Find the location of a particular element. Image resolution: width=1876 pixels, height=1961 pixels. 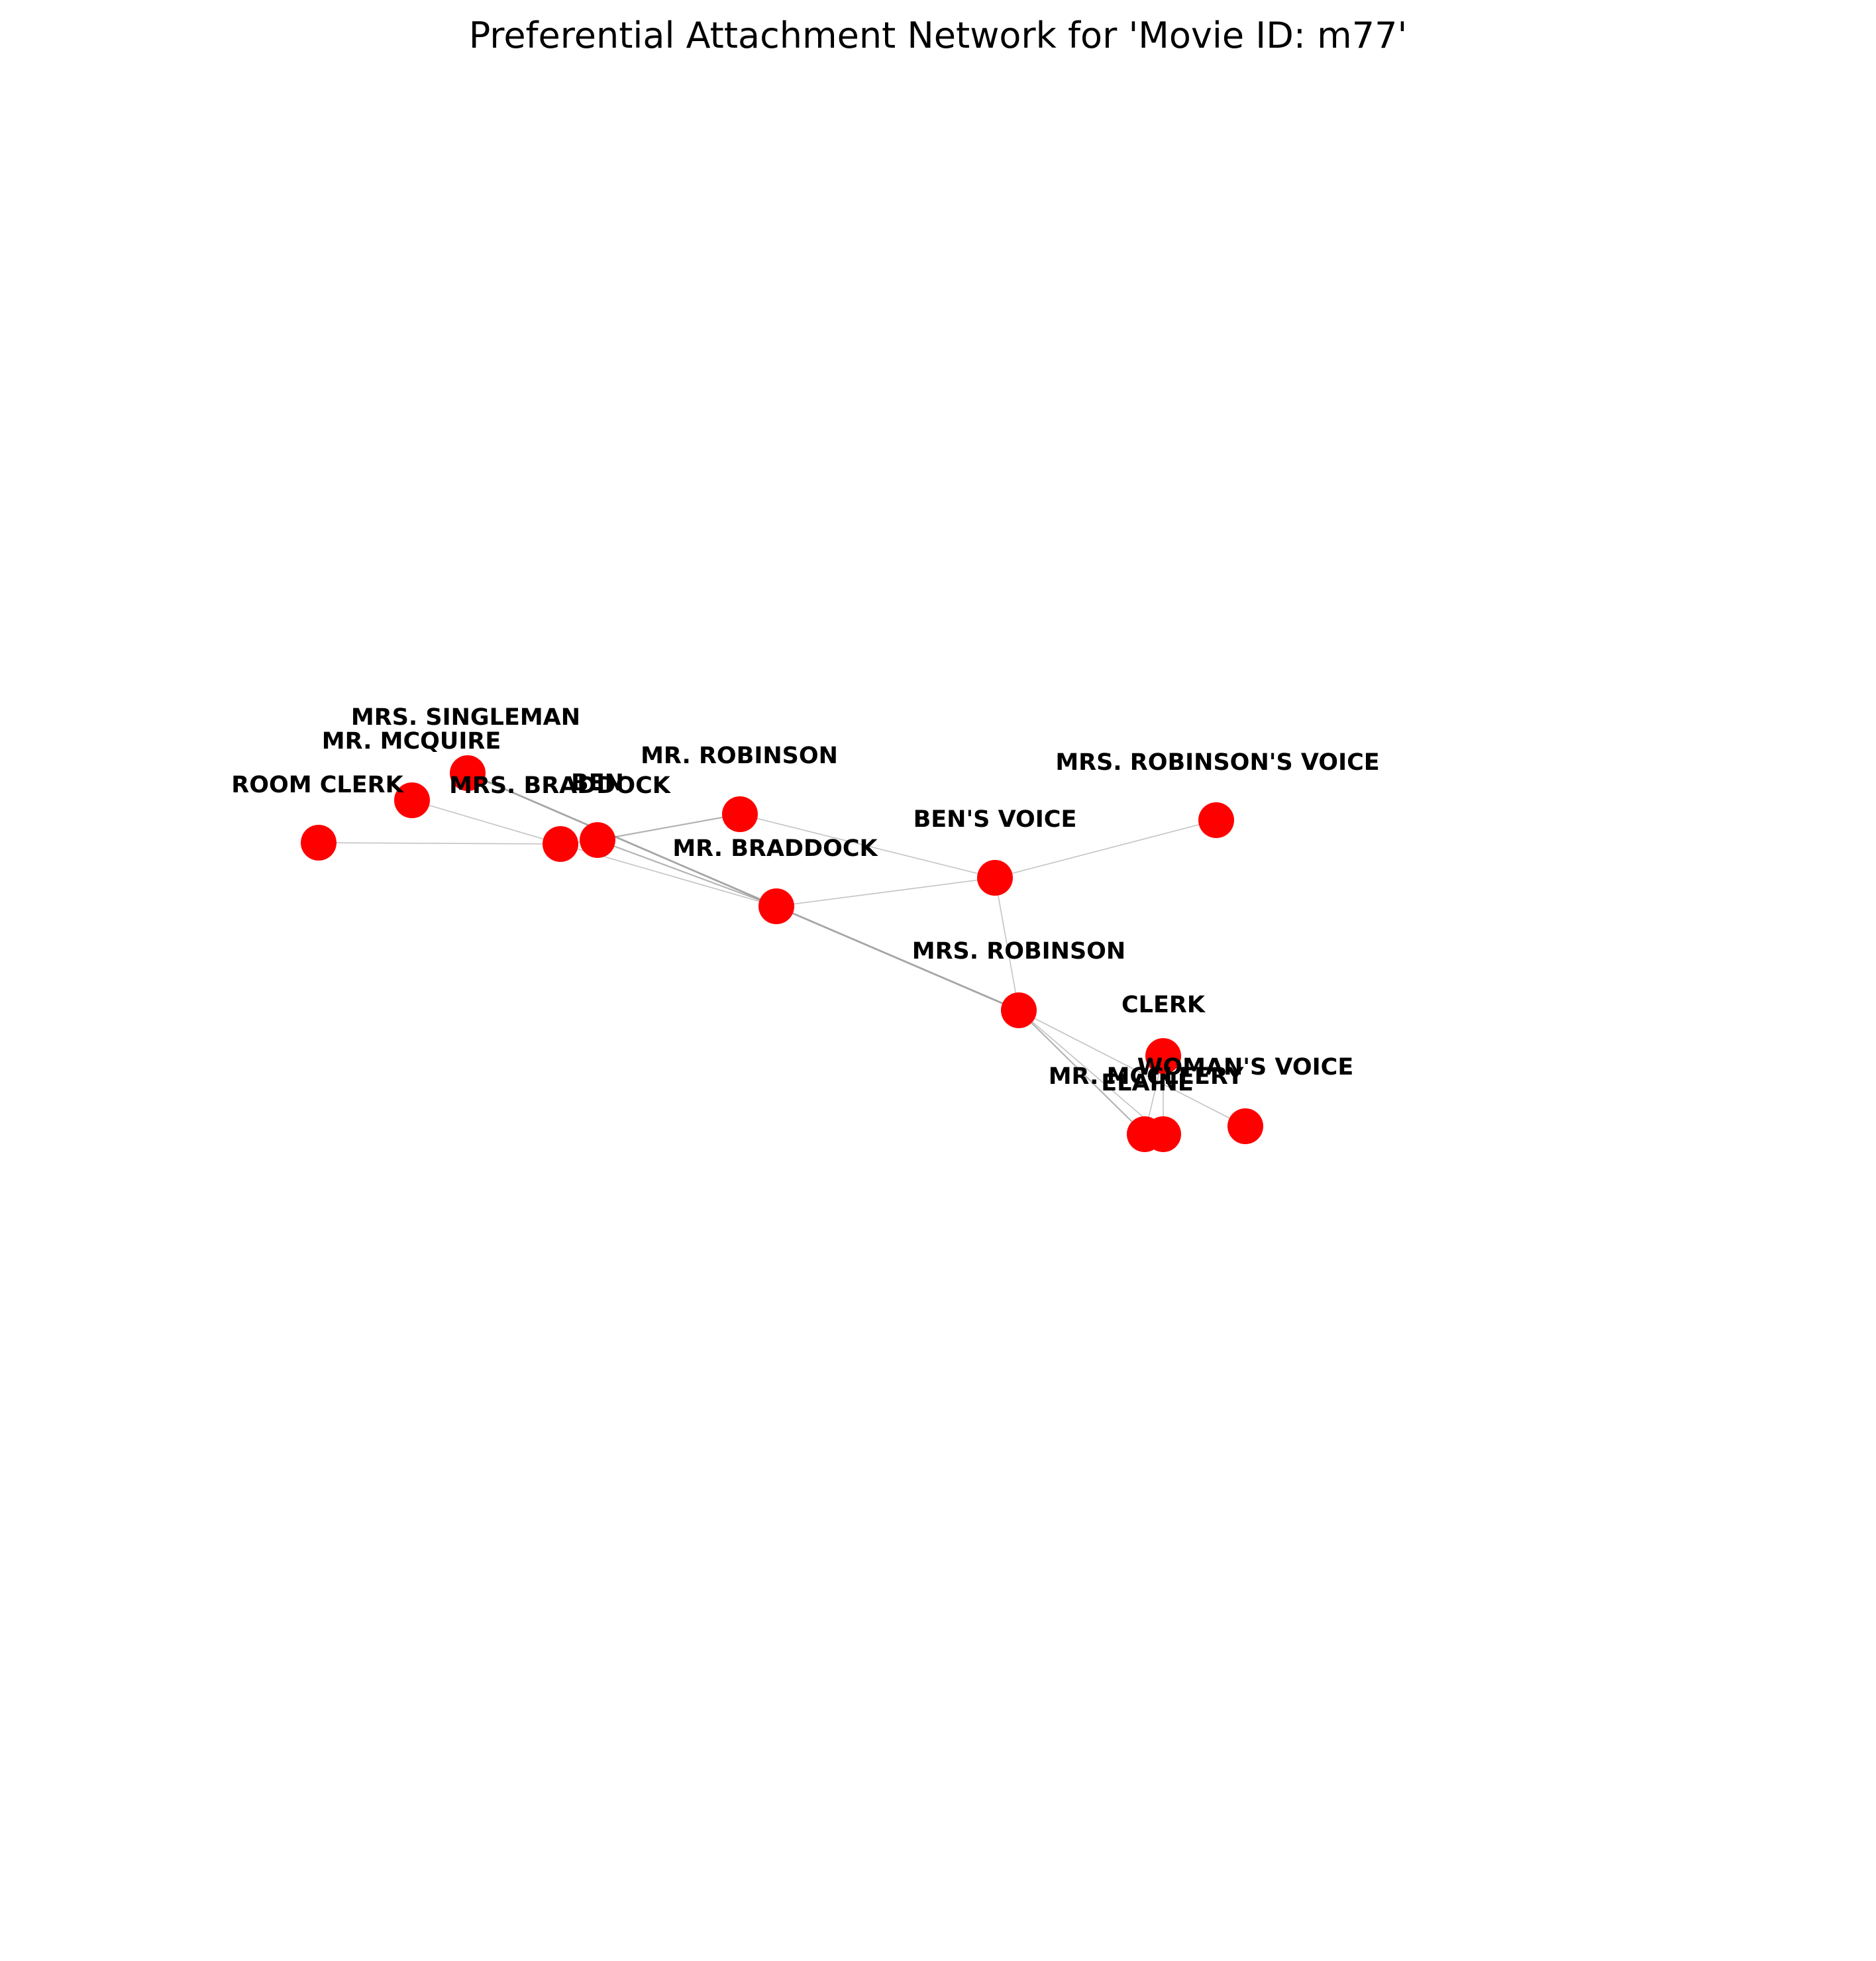

node-mrs-braddock is located at coordinates (560, 844).